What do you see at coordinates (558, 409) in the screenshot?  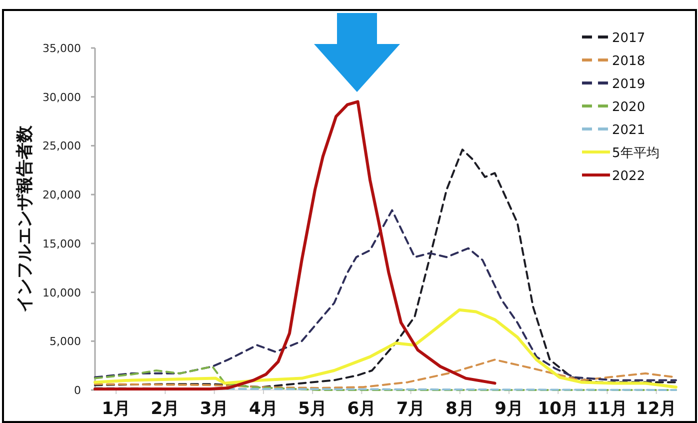 I see `x-tick-label: 10月` at bounding box center [558, 409].